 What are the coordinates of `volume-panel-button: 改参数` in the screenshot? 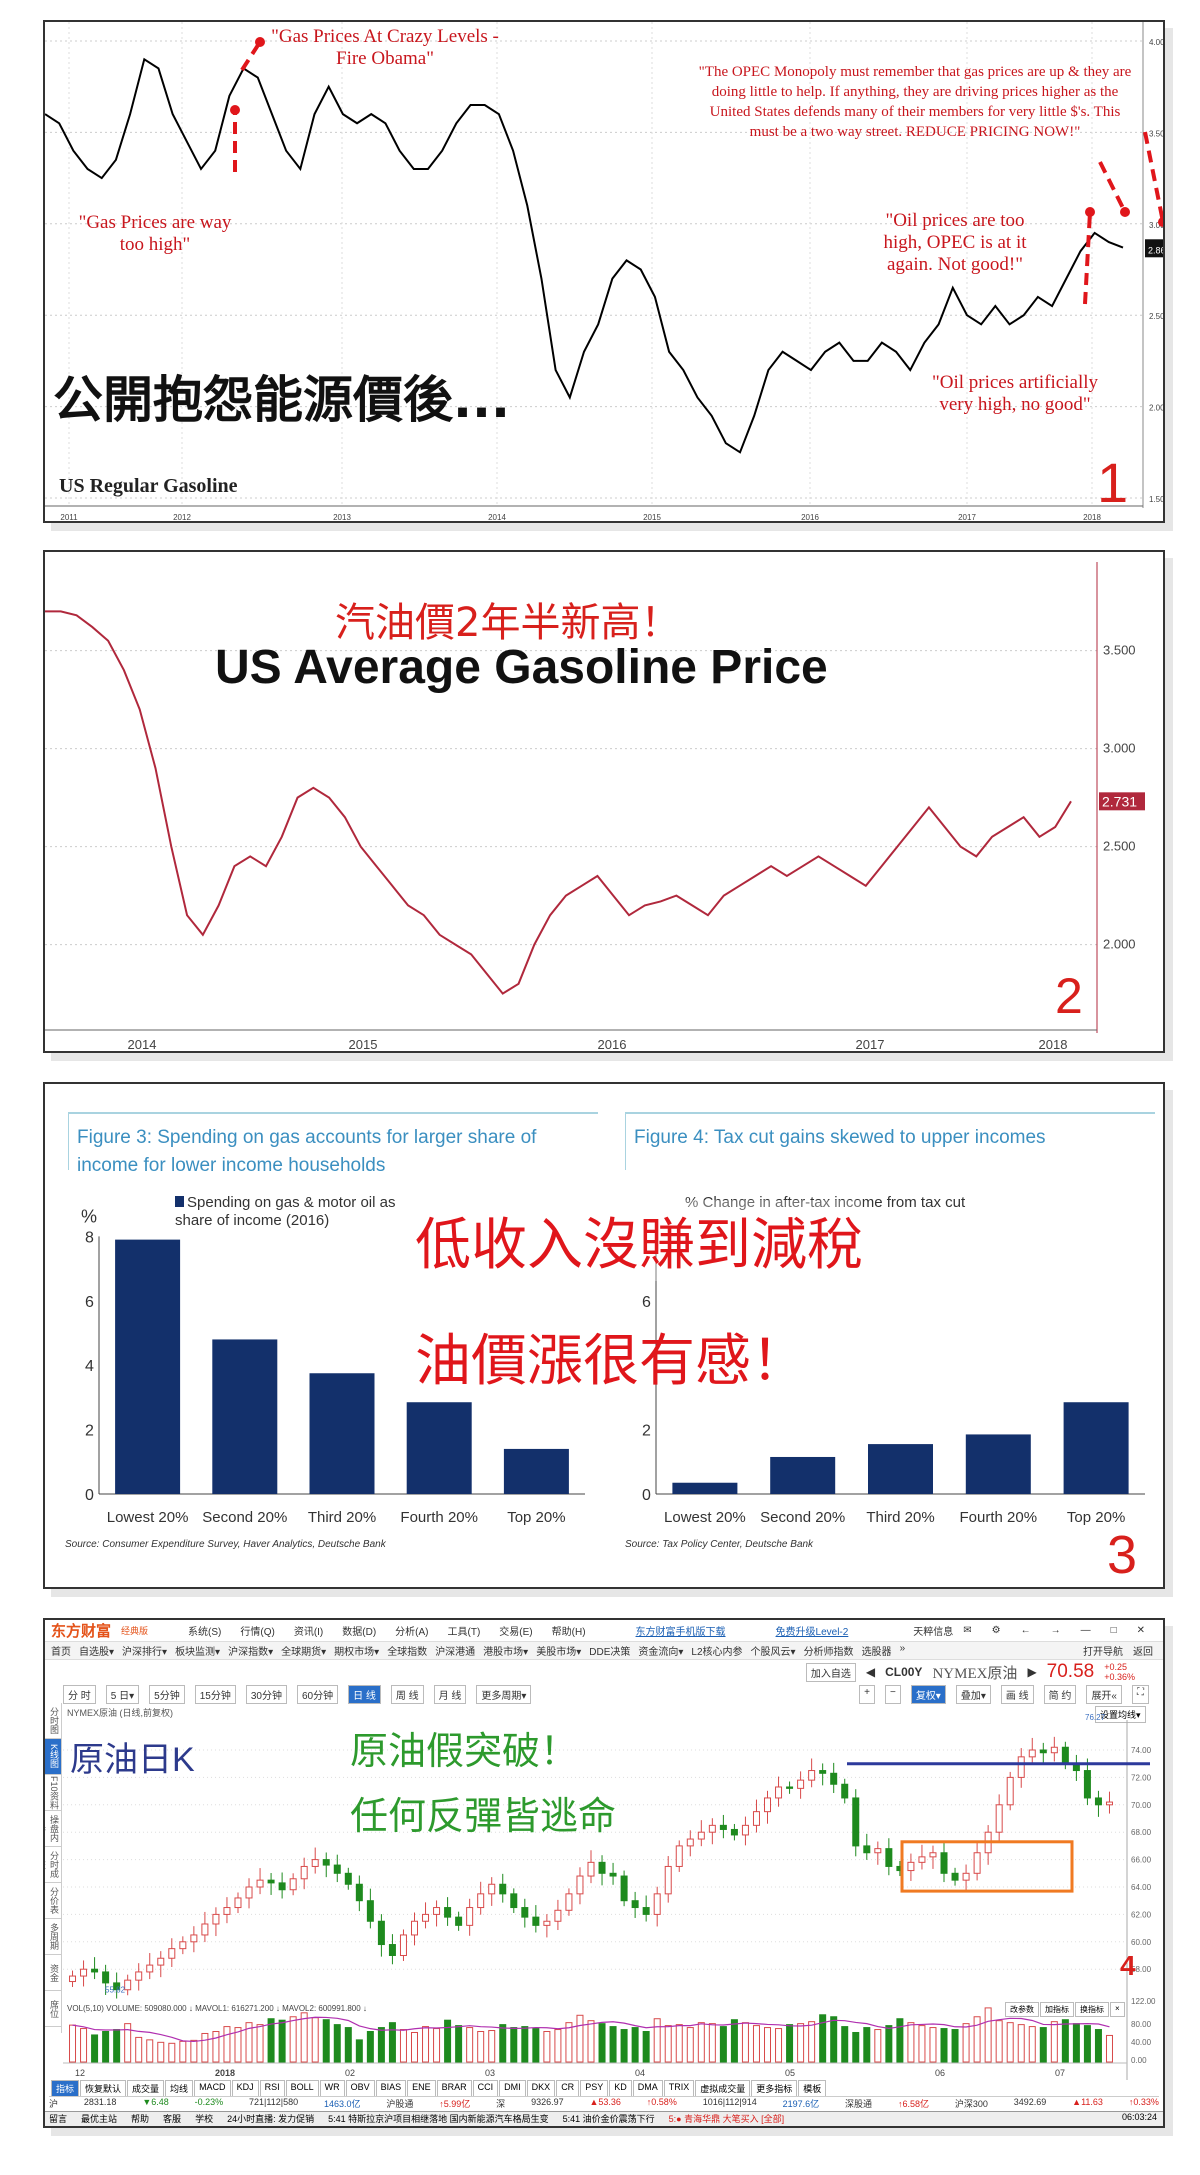 It's located at (1022, 2009).